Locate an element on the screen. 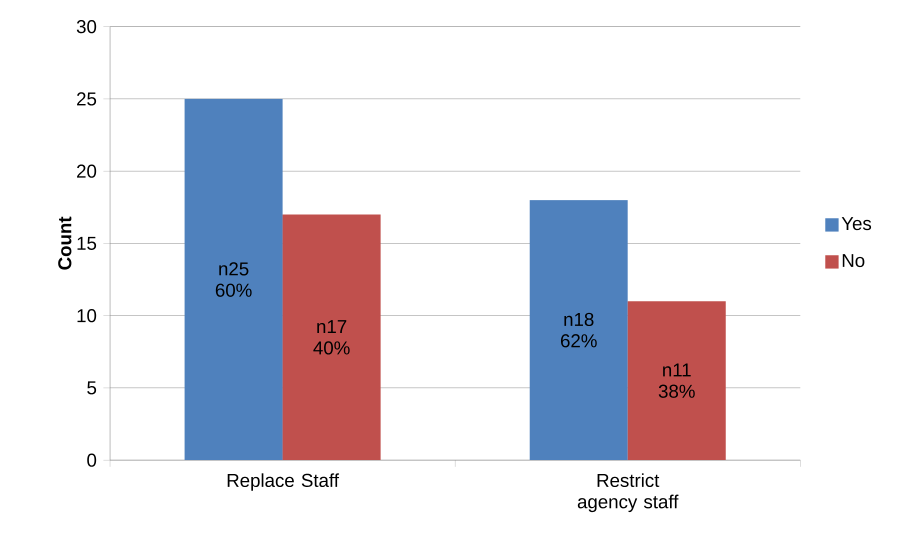 This screenshot has height=539, width=907. y-tick-label: 20 is located at coordinates (86, 171).